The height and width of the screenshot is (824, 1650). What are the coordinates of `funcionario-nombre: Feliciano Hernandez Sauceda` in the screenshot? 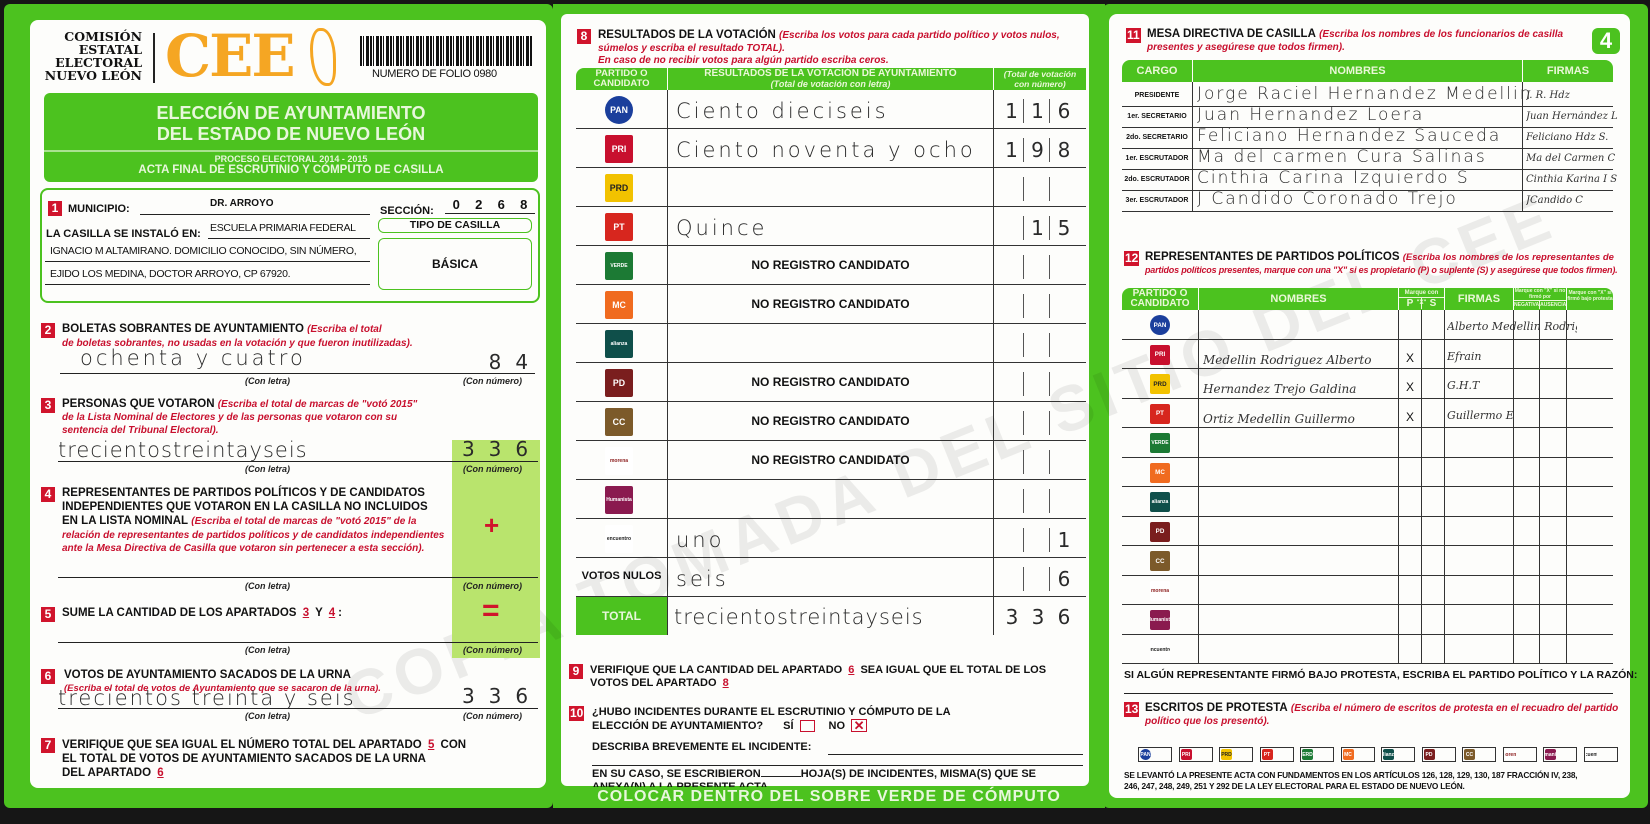 It's located at (1349, 136).